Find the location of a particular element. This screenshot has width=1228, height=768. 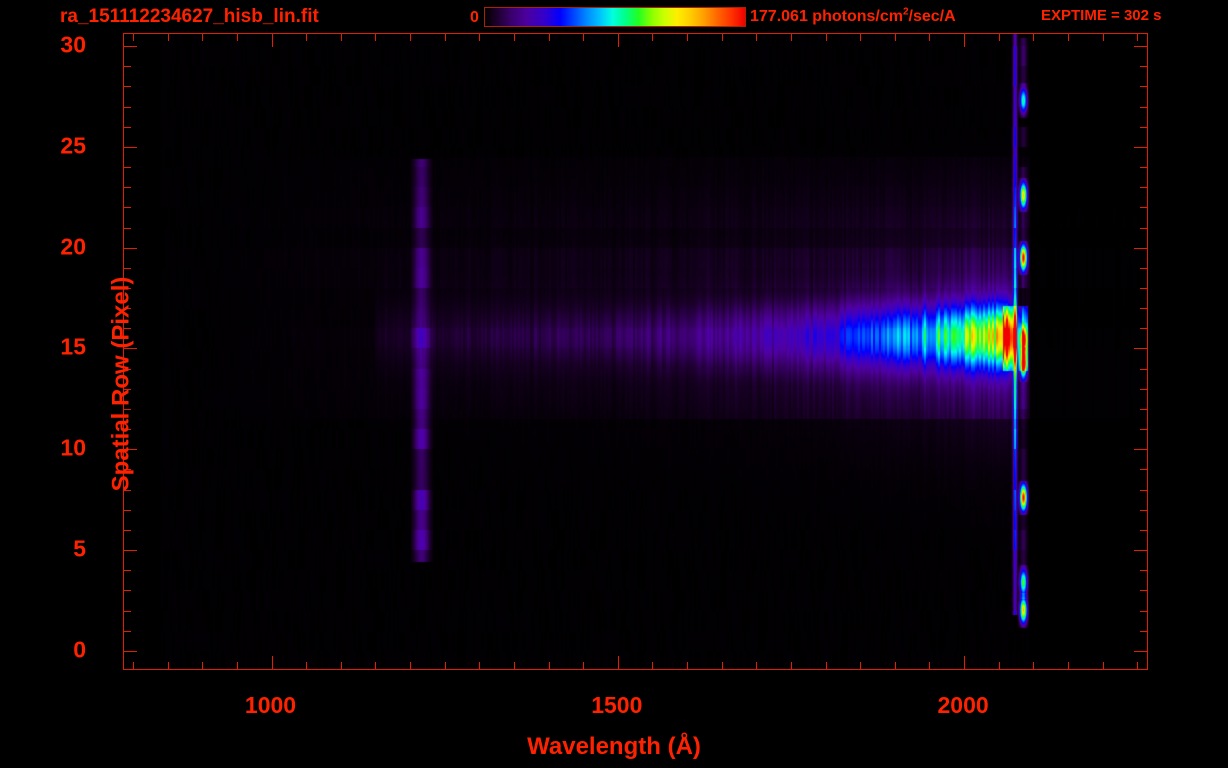

x-tick-label: 2000 is located at coordinates (963, 705).